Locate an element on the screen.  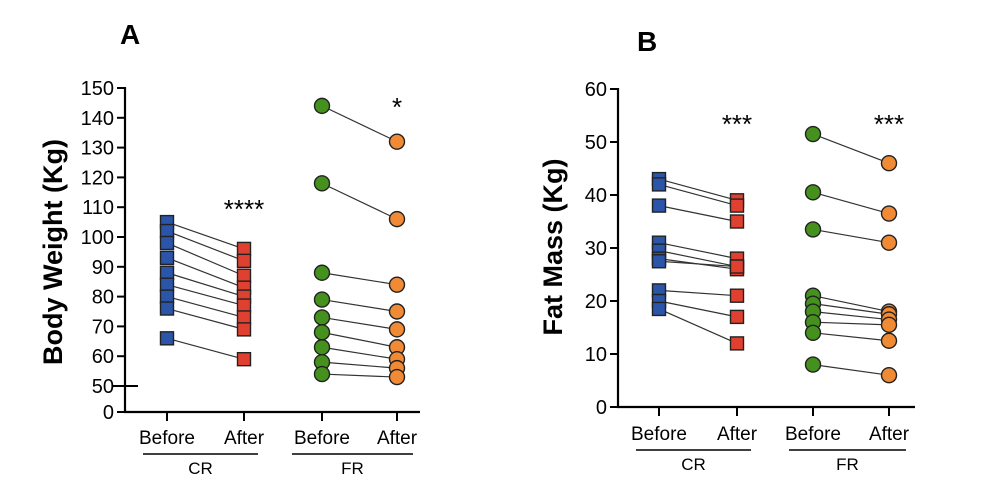
y-tick-label: 120 is located at coordinates (97, 178).